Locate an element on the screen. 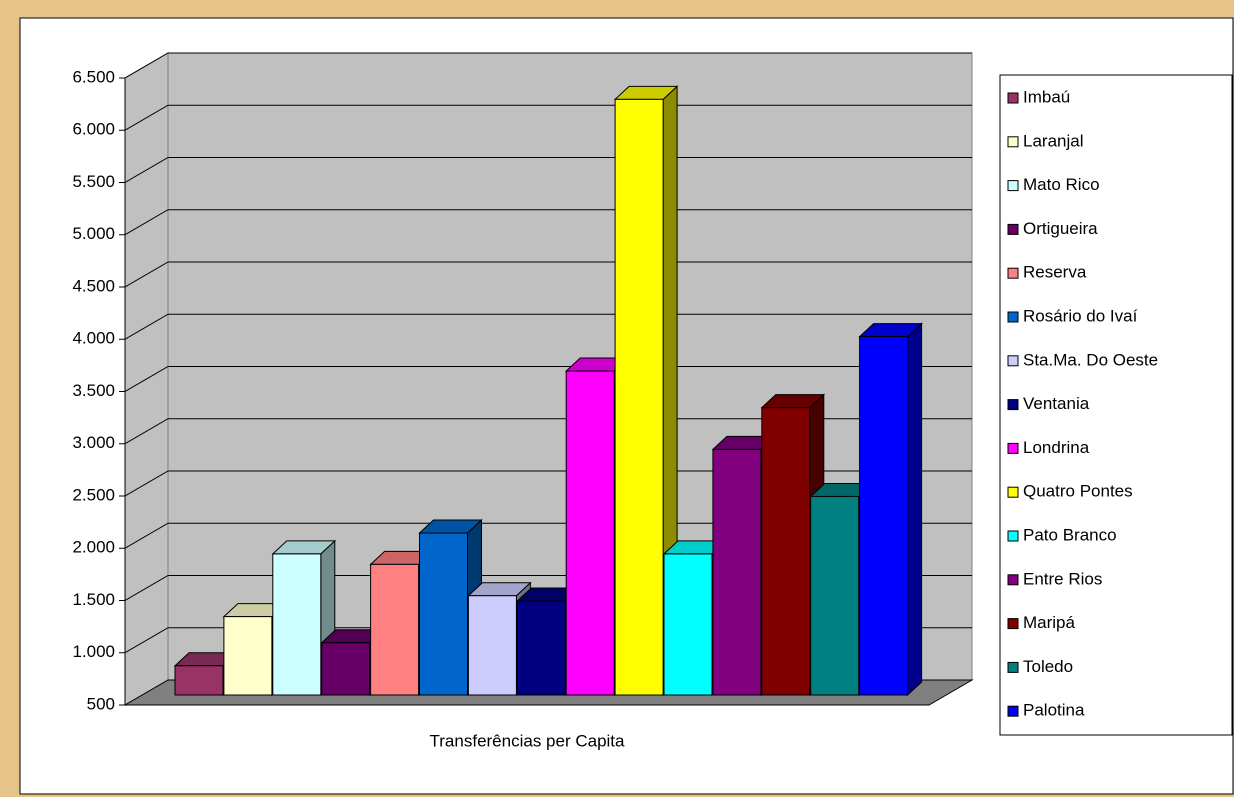 This screenshot has height=797, width=1234. legend-label: Reserva is located at coordinates (1055, 272).